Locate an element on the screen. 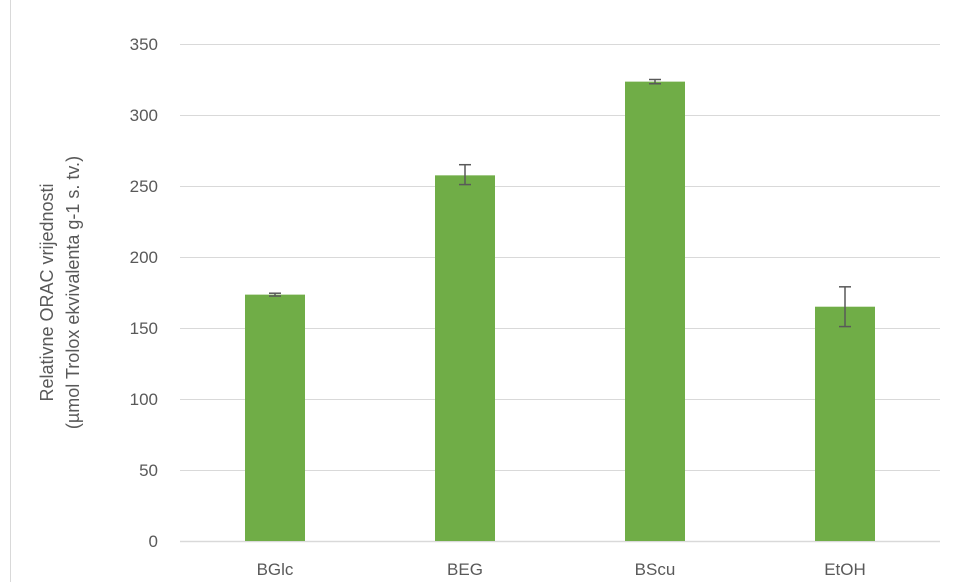 This screenshot has height=582, width=955. y-tick-label: 150 is located at coordinates (144, 328).